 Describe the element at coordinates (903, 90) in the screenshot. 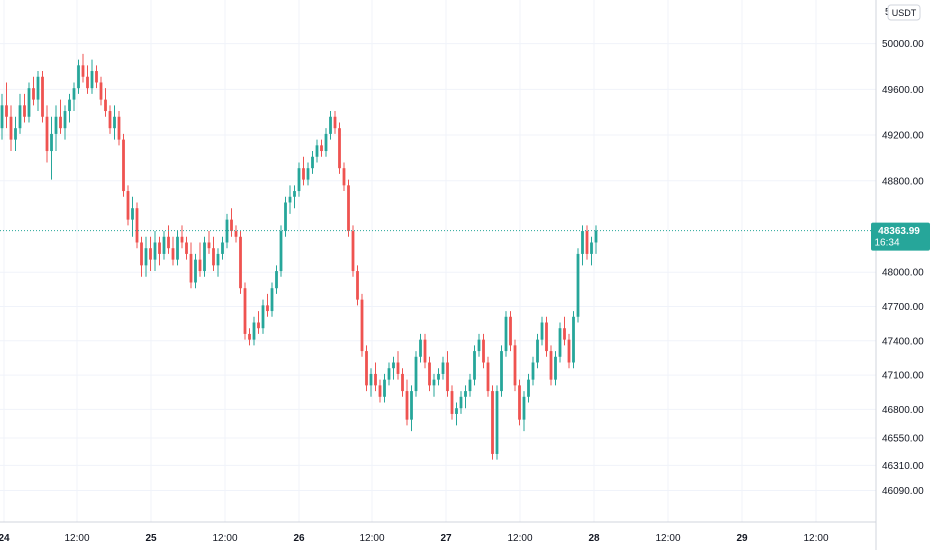

I see `price-tick-label: 49600.00` at that location.